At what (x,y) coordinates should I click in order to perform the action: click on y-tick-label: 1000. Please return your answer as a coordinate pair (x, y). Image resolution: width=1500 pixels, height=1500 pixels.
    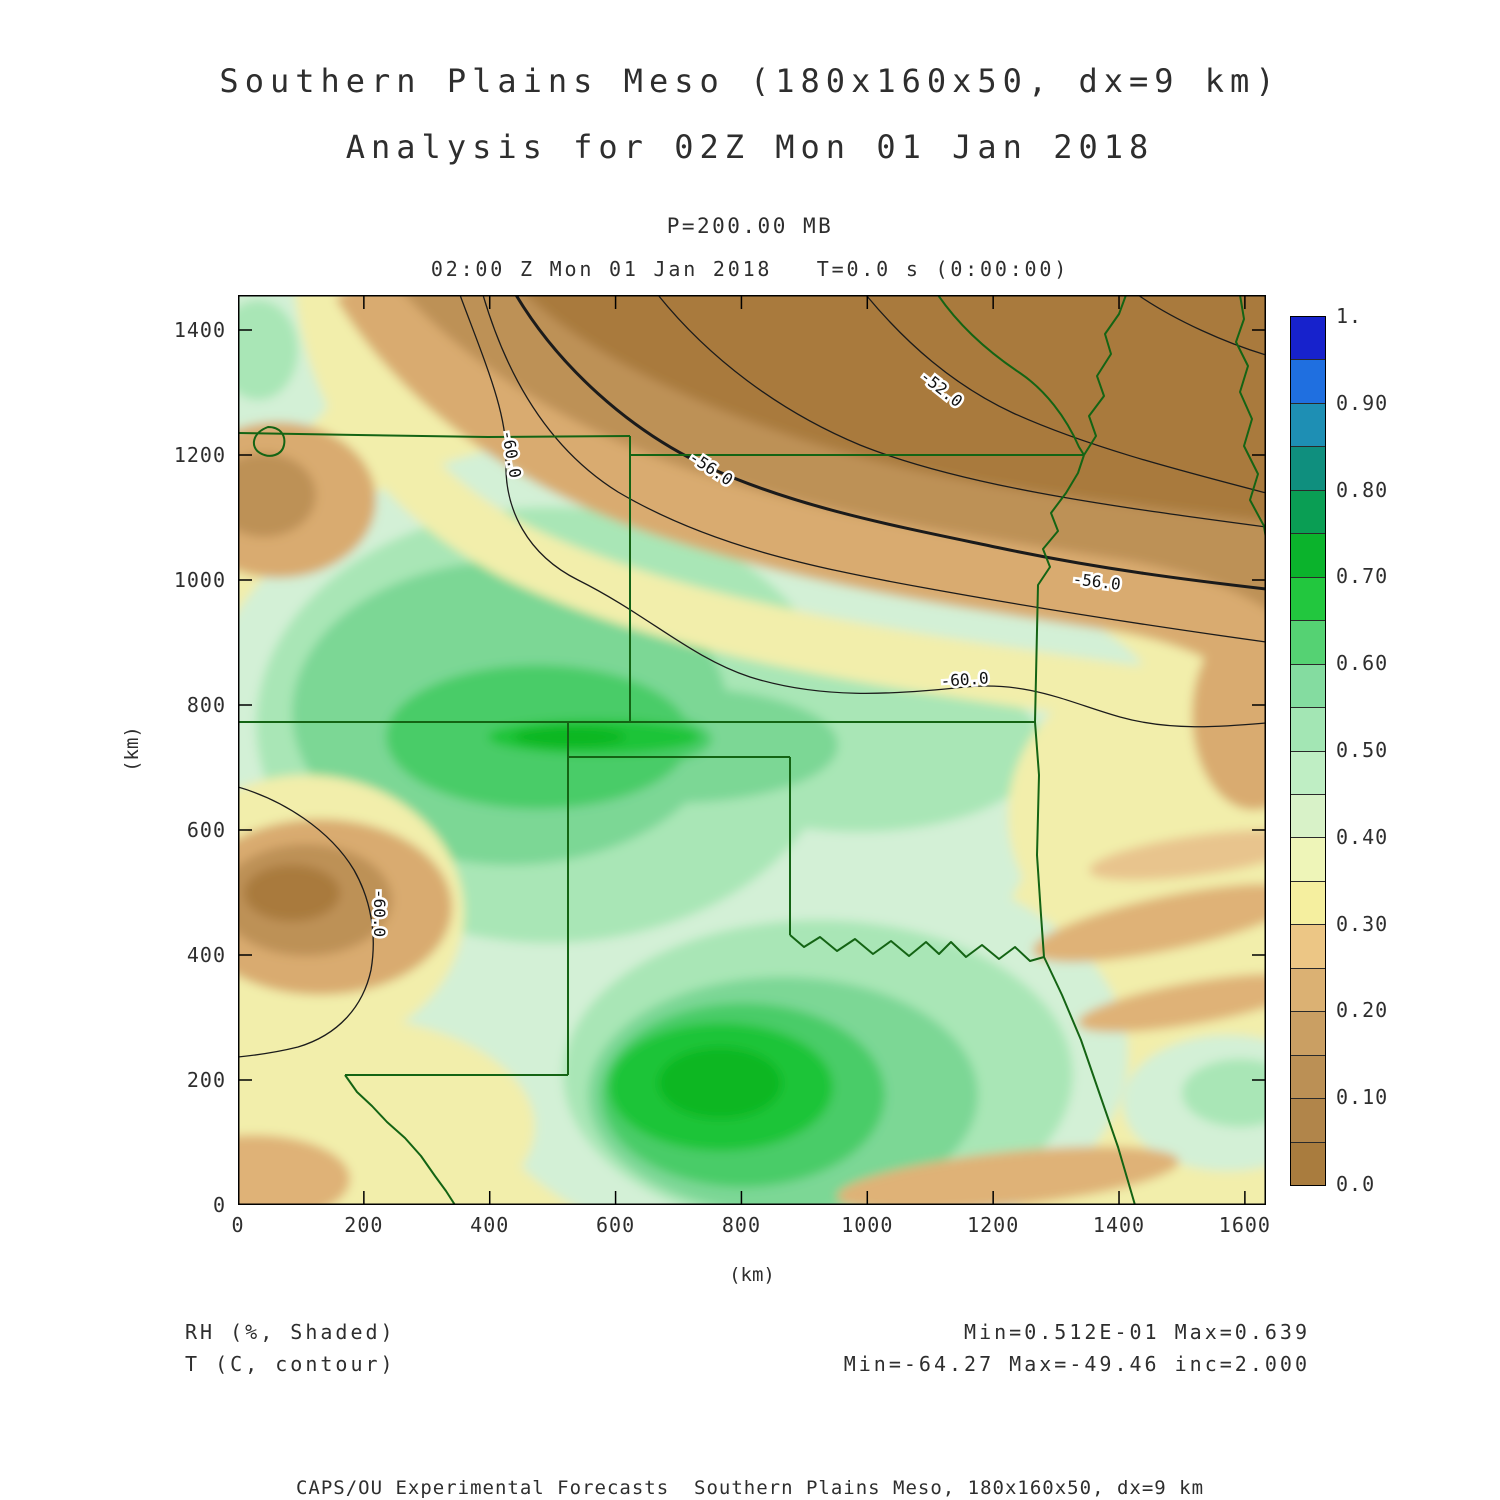
    Looking at the image, I should click on (199, 580).